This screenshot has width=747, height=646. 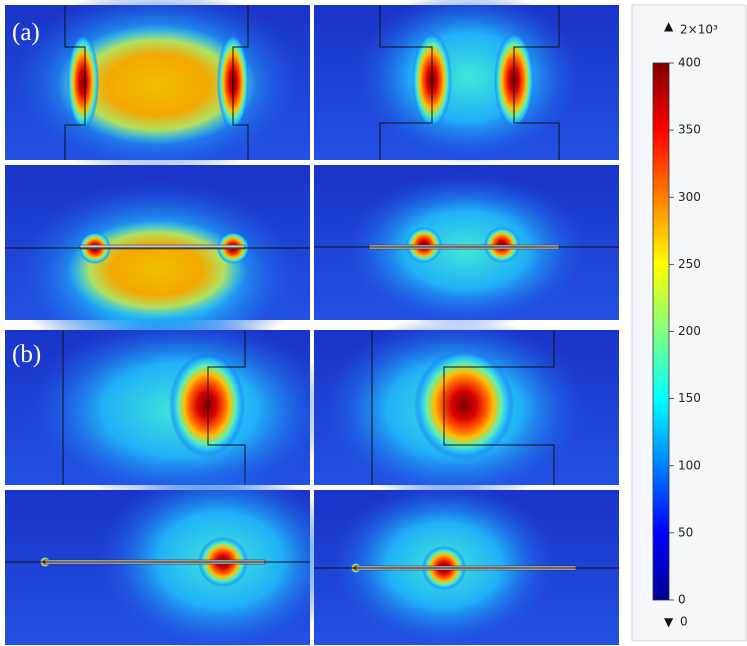 I want to click on colorbar, so click(x=661, y=331).